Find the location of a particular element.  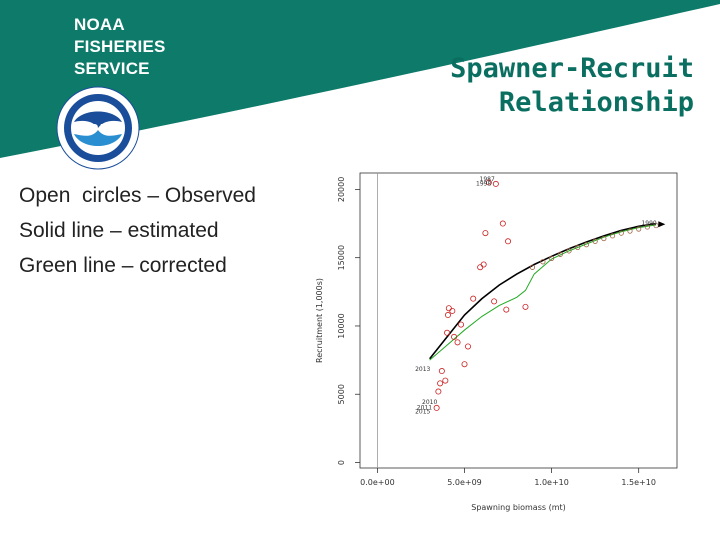

brand-line-2: FISHERIES is located at coordinates (120, 46).